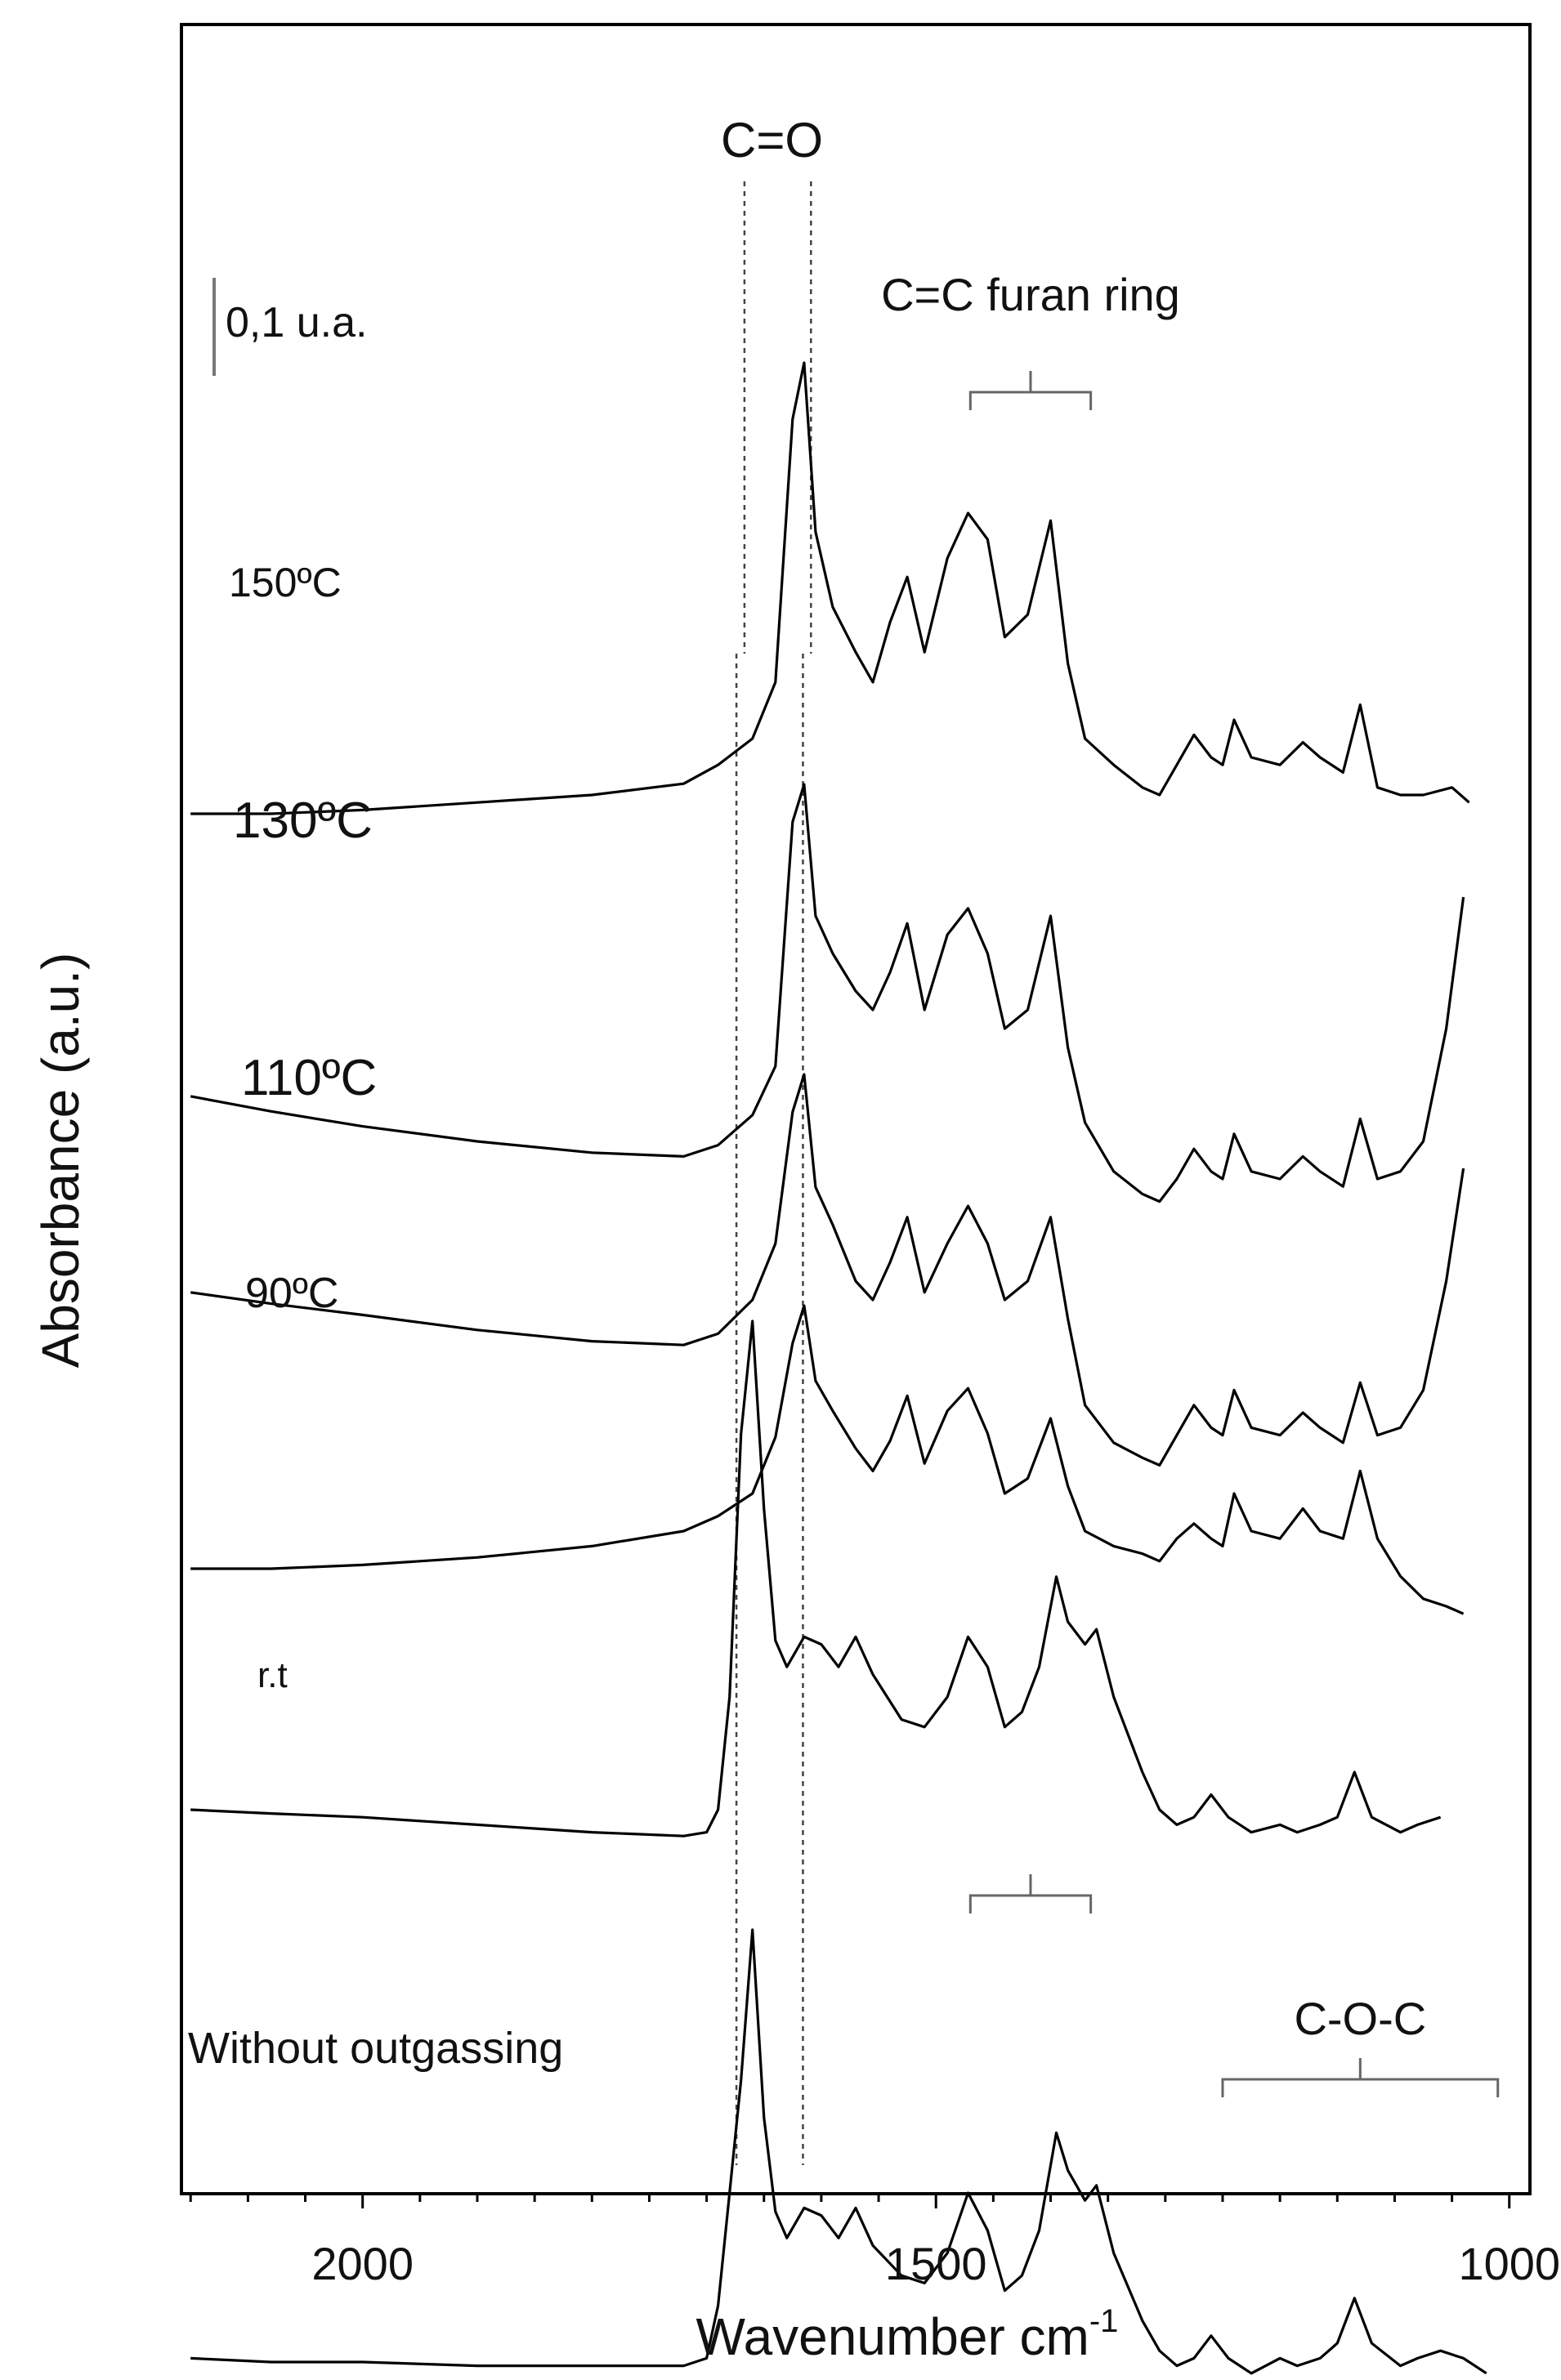  What do you see at coordinates (907, 2334) in the screenshot?
I see `x-axis-label: Wavenumber cm-1` at bounding box center [907, 2334].